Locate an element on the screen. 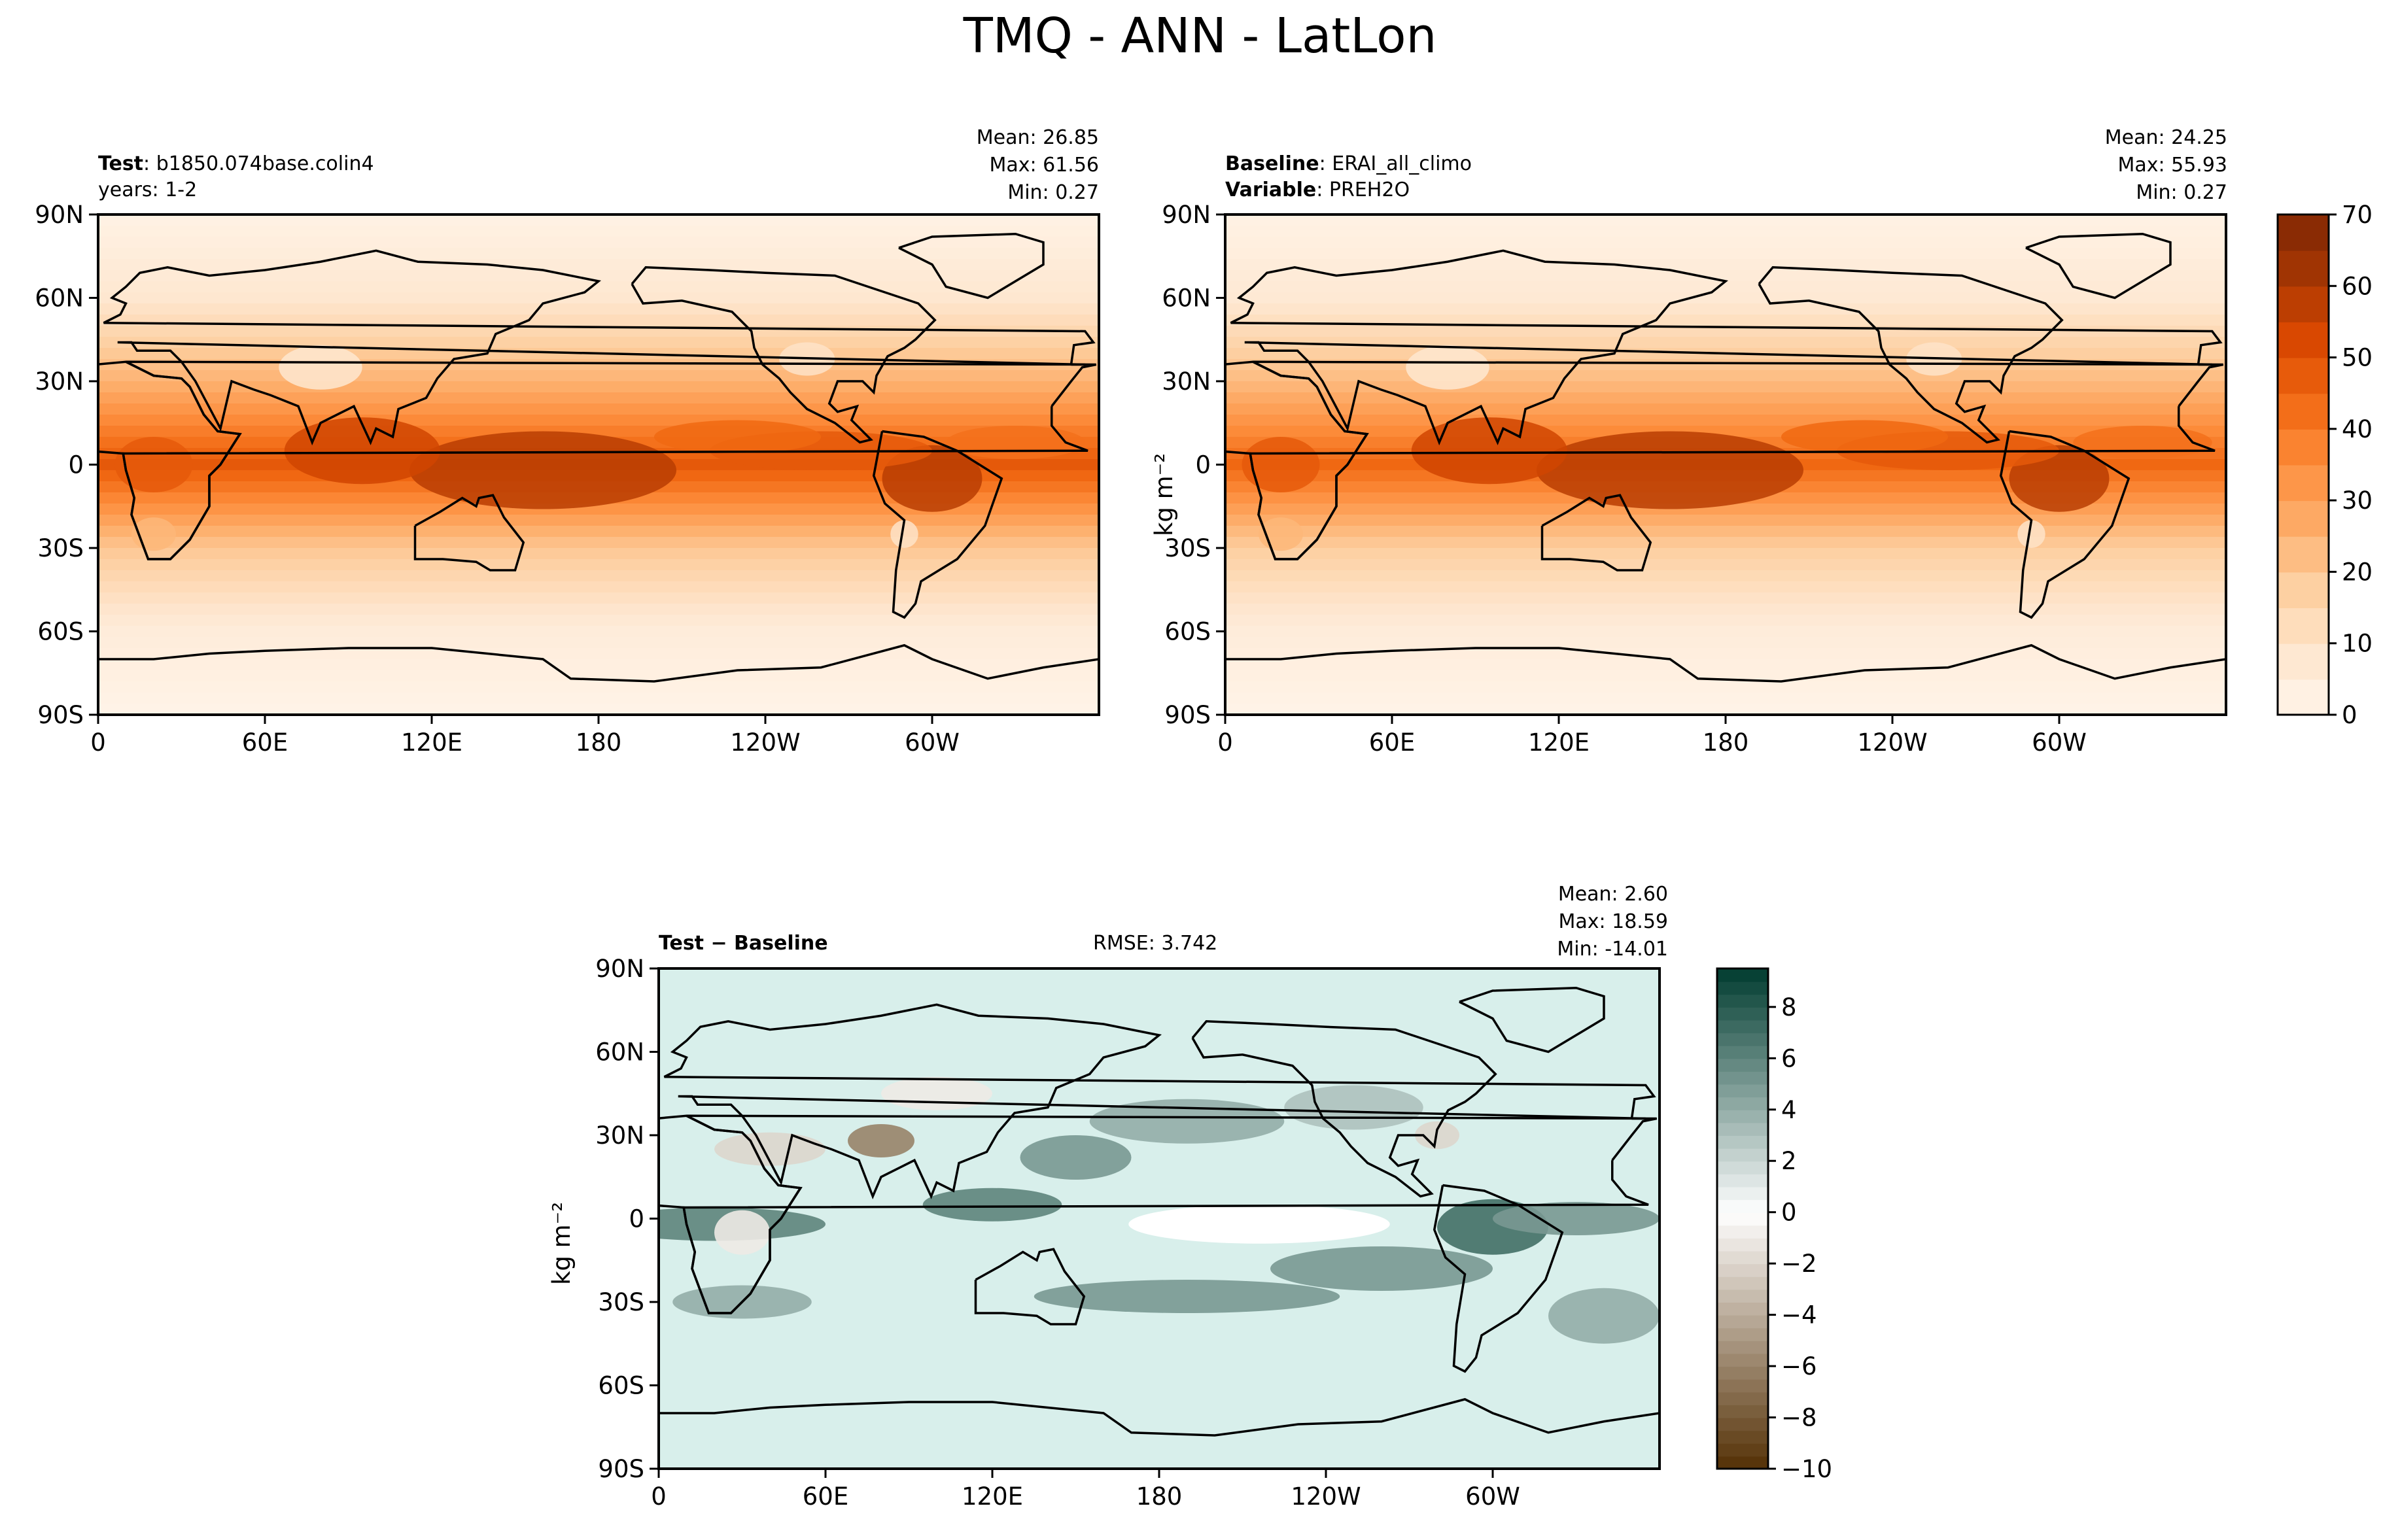  test-years: years: 1-2 is located at coordinates (148, 190).